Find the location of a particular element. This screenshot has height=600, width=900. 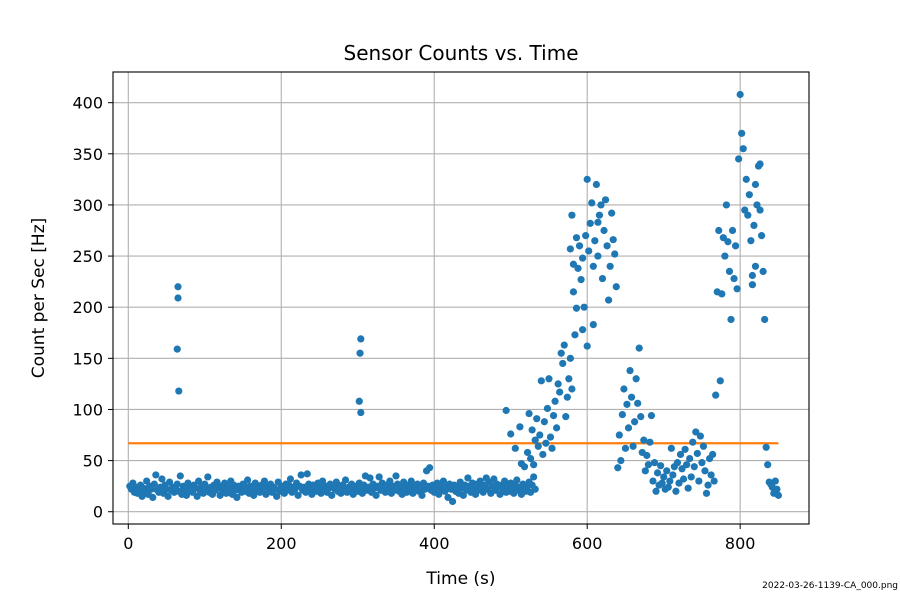

y-tick-label: 150 is located at coordinates (87, 358).